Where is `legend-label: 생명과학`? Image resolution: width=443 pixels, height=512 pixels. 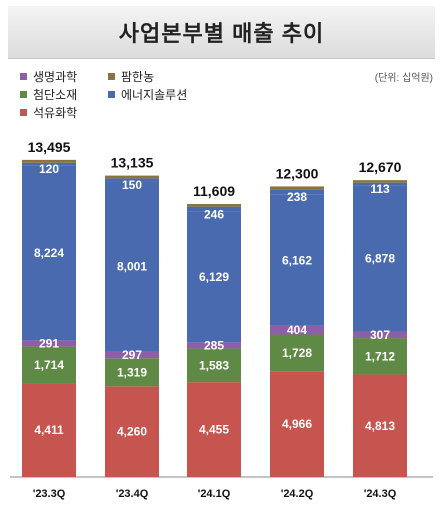 legend-label: 생명과학 is located at coordinates (55, 77).